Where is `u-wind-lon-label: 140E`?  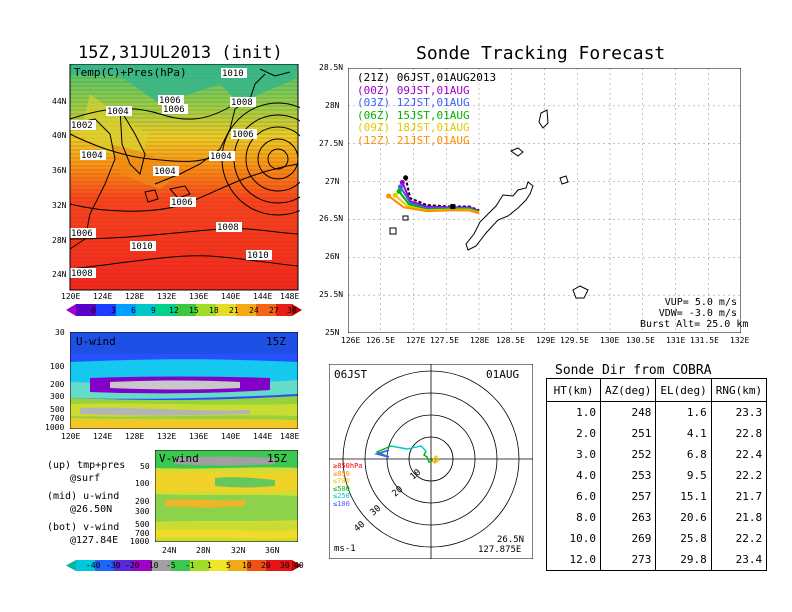 u-wind-lon-label: 140E is located at coordinates (231, 436).